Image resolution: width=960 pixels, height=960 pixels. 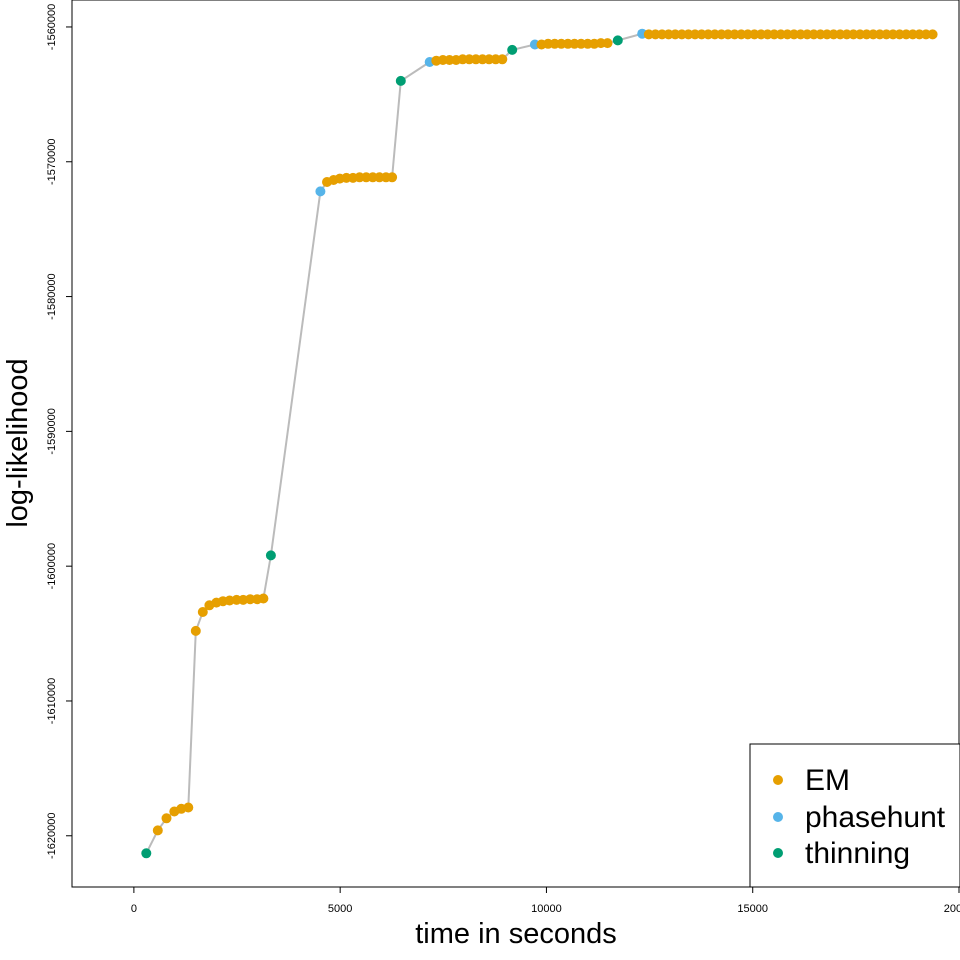 I want to click on y-tick-label: -1570000, so click(x=52, y=162).